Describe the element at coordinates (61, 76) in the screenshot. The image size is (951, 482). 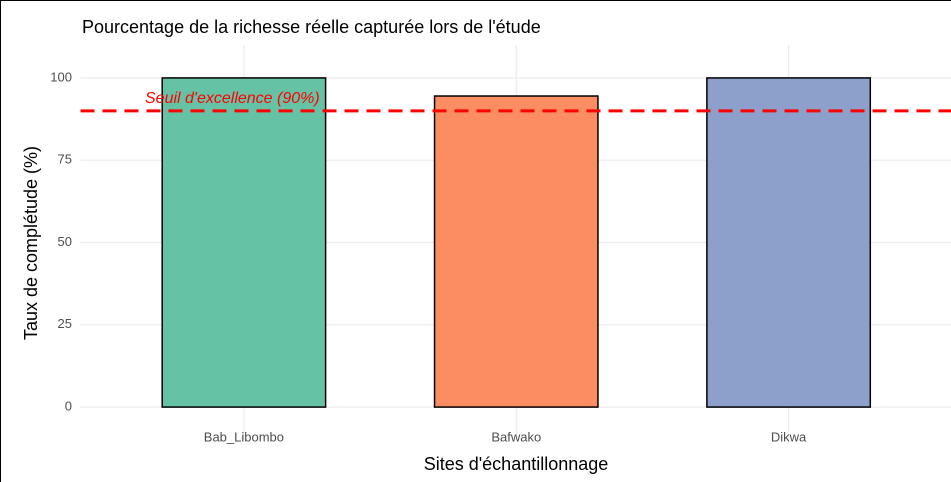
I see `y-tick-label: 100` at that location.